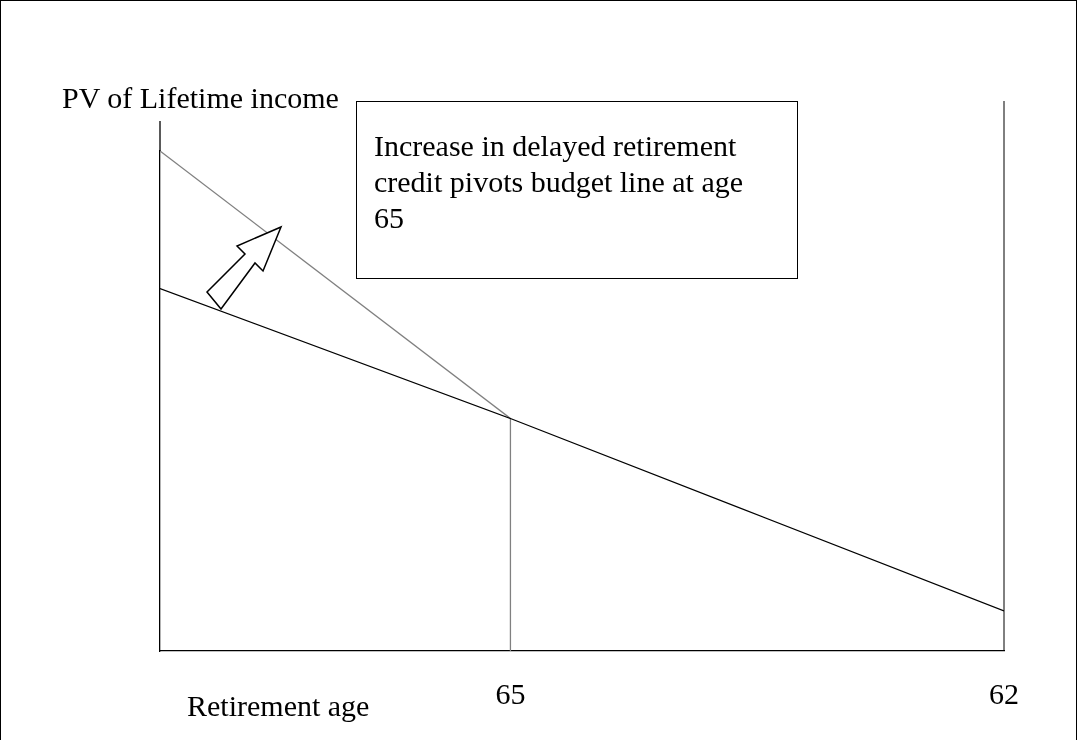  Describe the element at coordinates (278, 706) in the screenshot. I see `x-axis-title: Retirement age` at that location.